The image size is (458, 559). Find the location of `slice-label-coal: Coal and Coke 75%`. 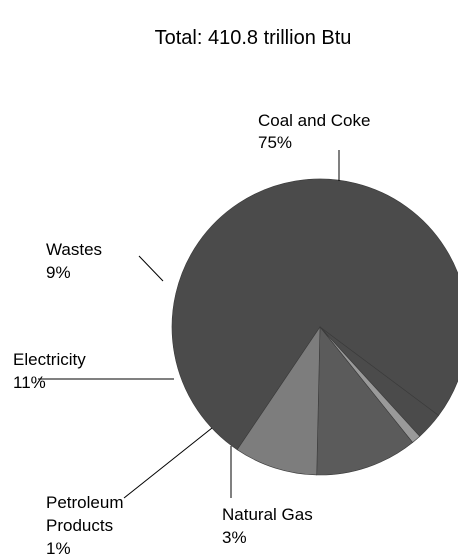

slice-label-coal: Coal and Coke 75% is located at coordinates (314, 131).